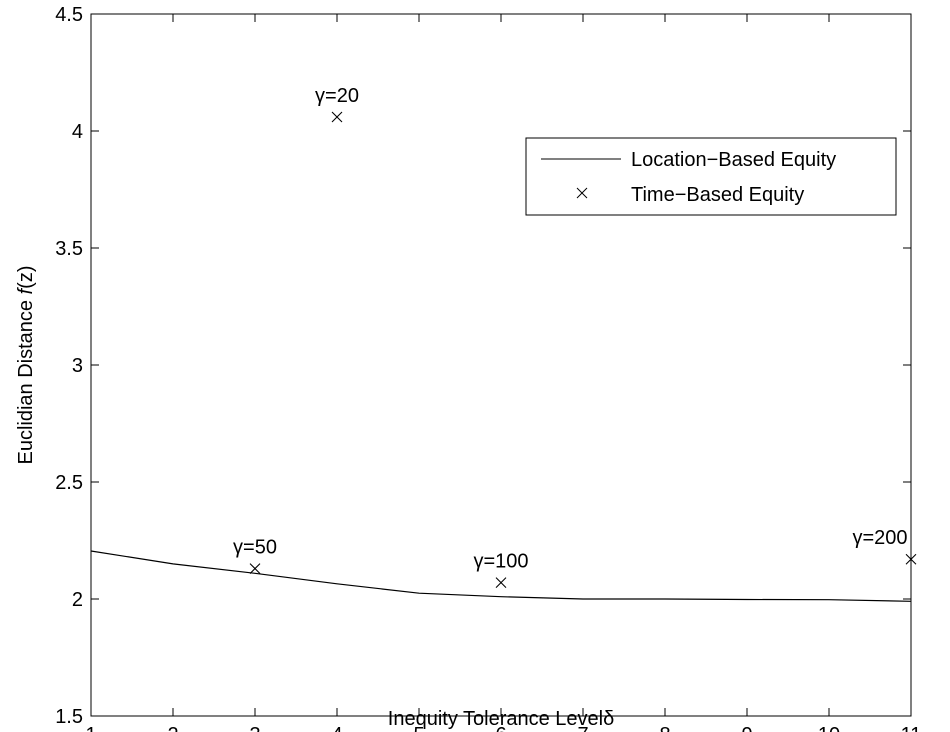 This screenshot has height=732, width=950. I want to click on y-tick-label-6: 4.5, so click(69, 15).